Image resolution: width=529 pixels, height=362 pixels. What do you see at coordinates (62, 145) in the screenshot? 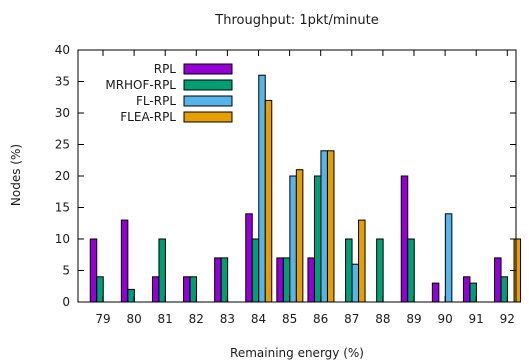
I see `y-tick-label: 25` at bounding box center [62, 145].